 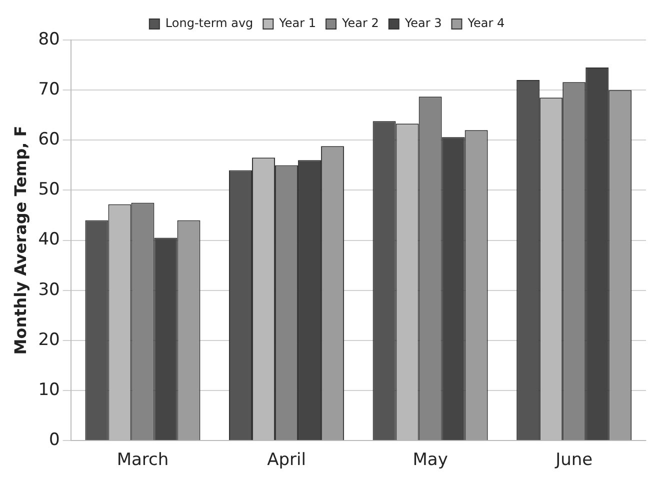 I want to click on y-tick-label: 80, so click(x=49, y=39).